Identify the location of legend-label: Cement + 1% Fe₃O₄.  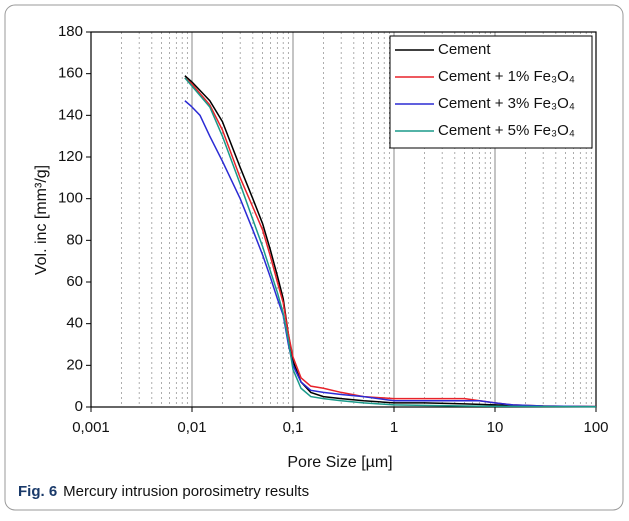
(506, 76).